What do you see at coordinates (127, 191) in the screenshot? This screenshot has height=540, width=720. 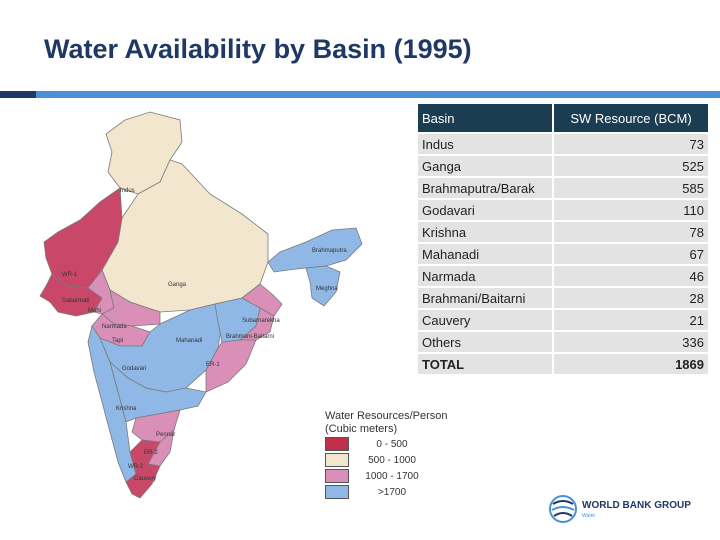 I see `map-label-indus: Indus` at bounding box center [127, 191].